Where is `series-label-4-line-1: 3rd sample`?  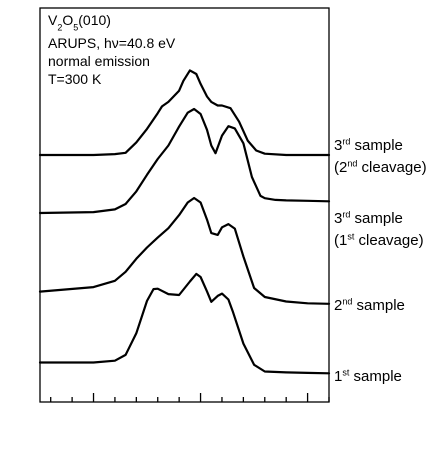 series-label-4-line-1: 3rd sample is located at coordinates (368, 145).